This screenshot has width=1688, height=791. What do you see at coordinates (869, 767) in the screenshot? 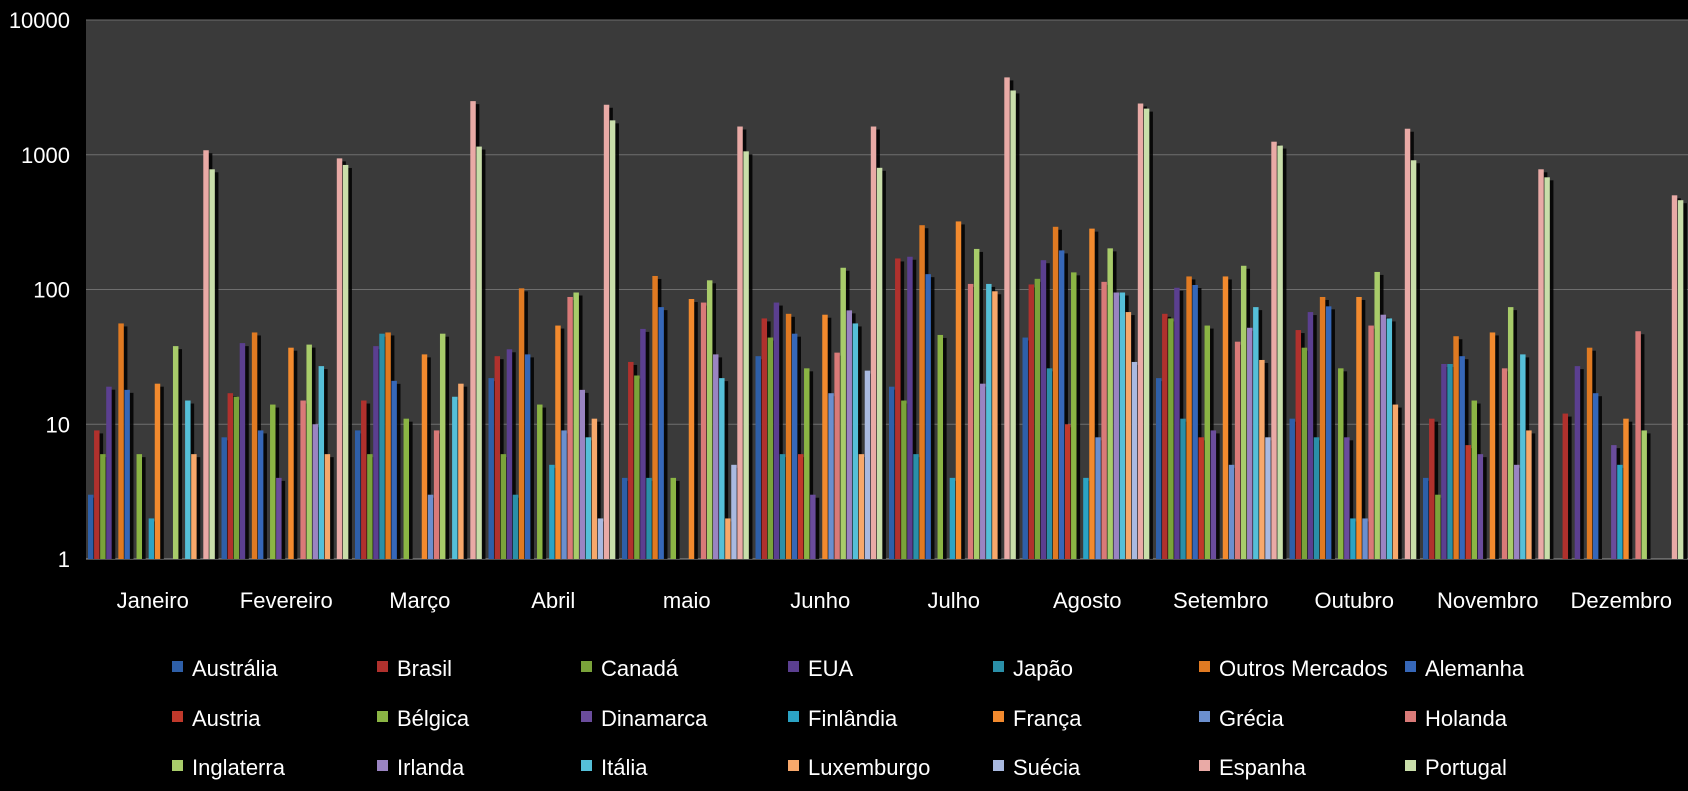
I see `legend-label: Luxemburgo` at bounding box center [869, 767].